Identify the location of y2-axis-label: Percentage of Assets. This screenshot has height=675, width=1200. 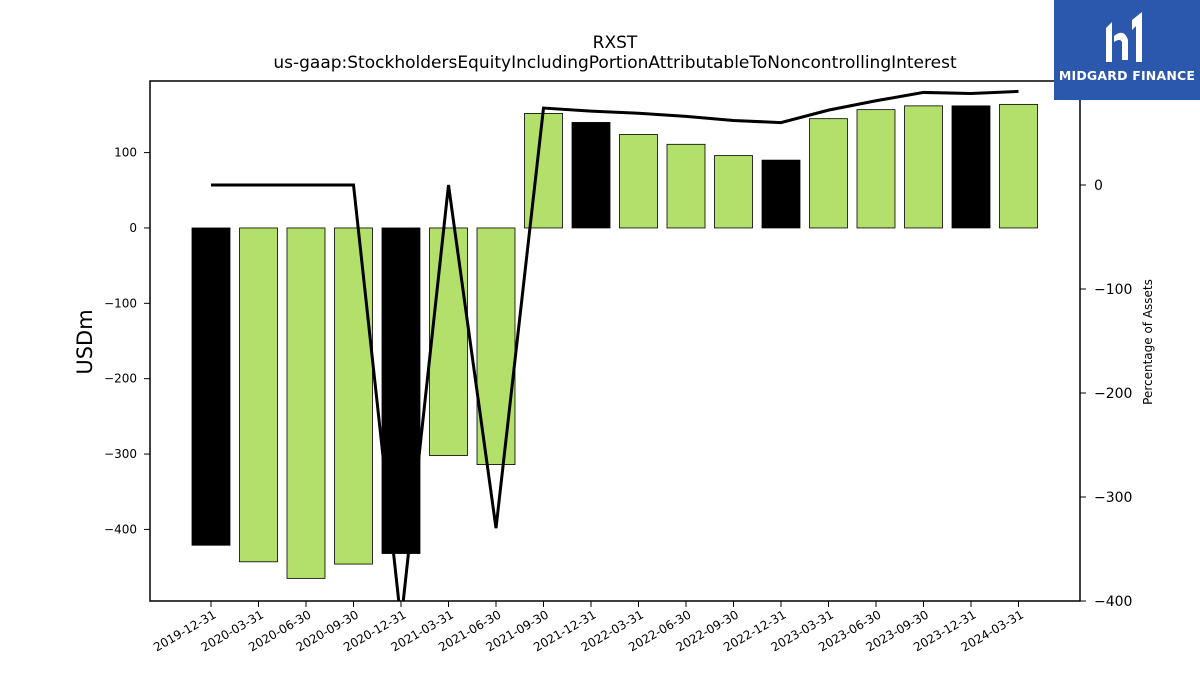
(1148, 342).